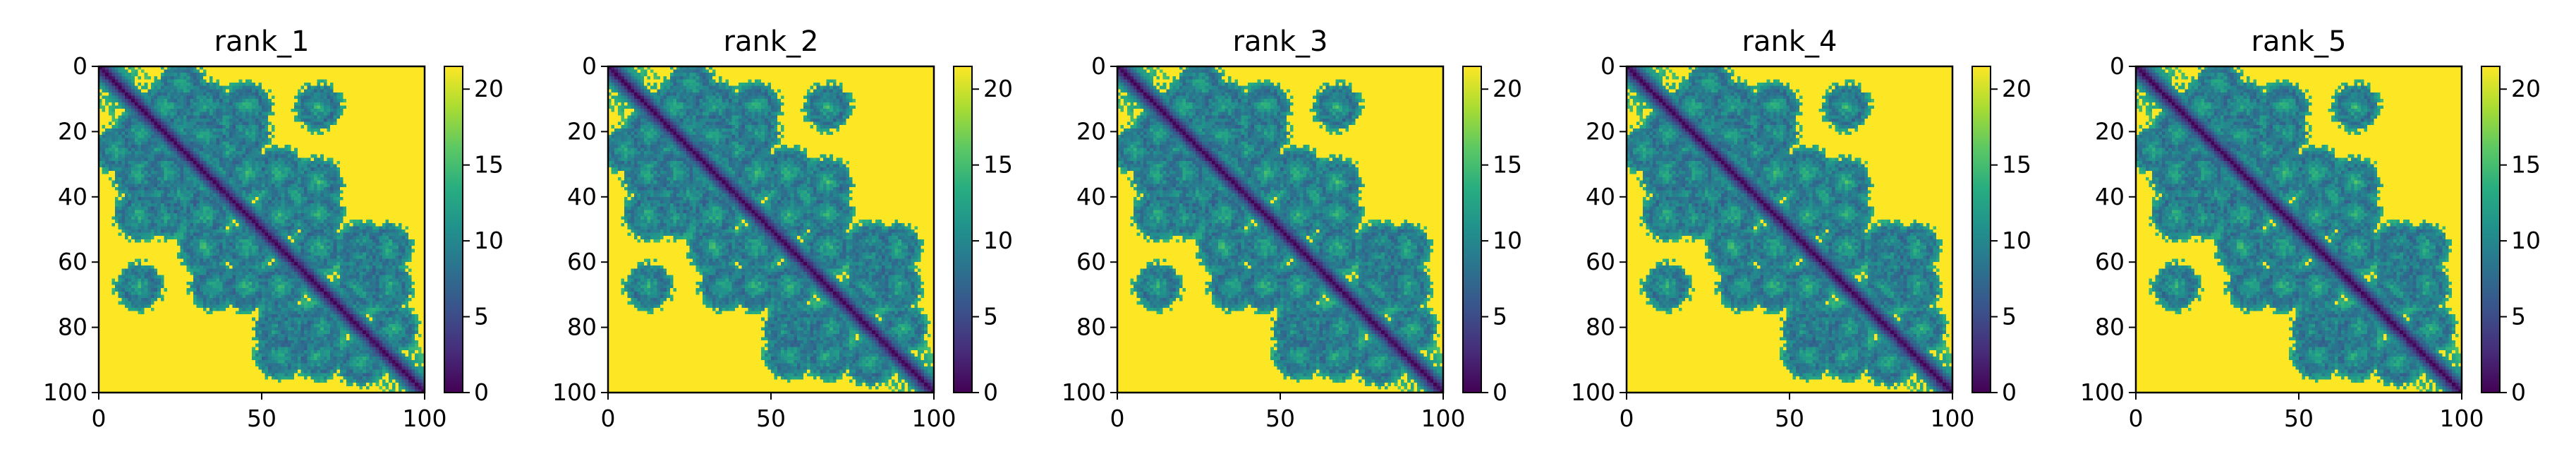  I want to click on panel-title: rank_4, so click(1789, 41).